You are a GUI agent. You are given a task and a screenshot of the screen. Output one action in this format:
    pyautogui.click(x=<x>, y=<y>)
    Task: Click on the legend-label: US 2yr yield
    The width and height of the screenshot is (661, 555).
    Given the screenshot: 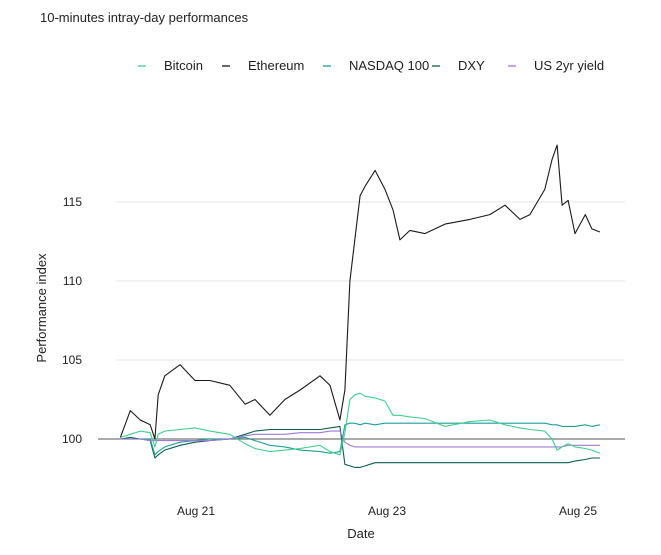 What is the action you would take?
    pyautogui.click(x=569, y=65)
    